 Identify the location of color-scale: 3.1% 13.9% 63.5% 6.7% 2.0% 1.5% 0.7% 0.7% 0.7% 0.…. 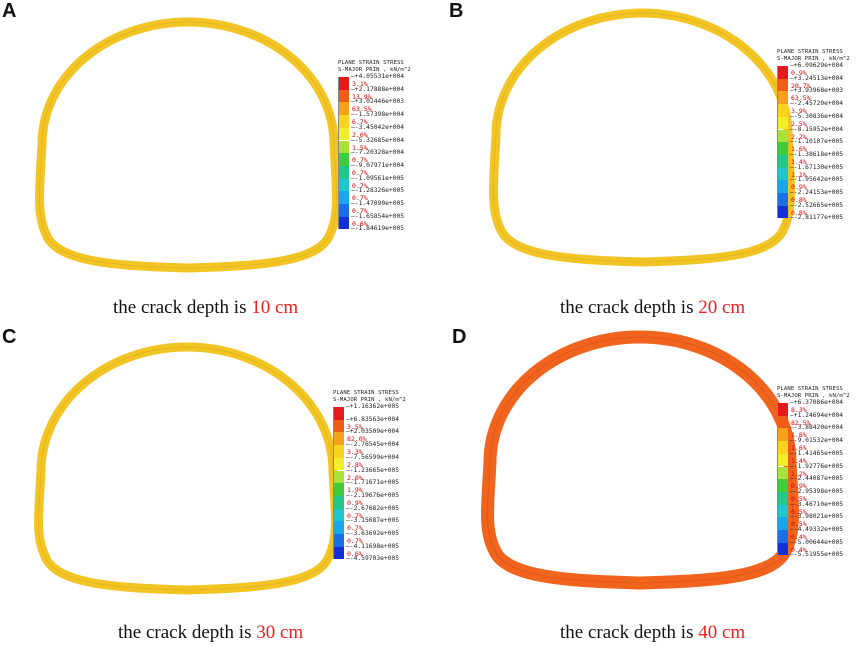
(371, 152).